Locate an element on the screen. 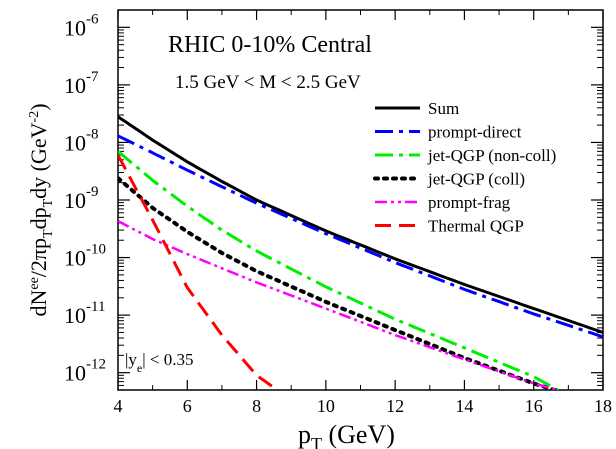 The height and width of the screenshot is (449, 616). y-tick-exponent: -7 is located at coordinates (92, 77).